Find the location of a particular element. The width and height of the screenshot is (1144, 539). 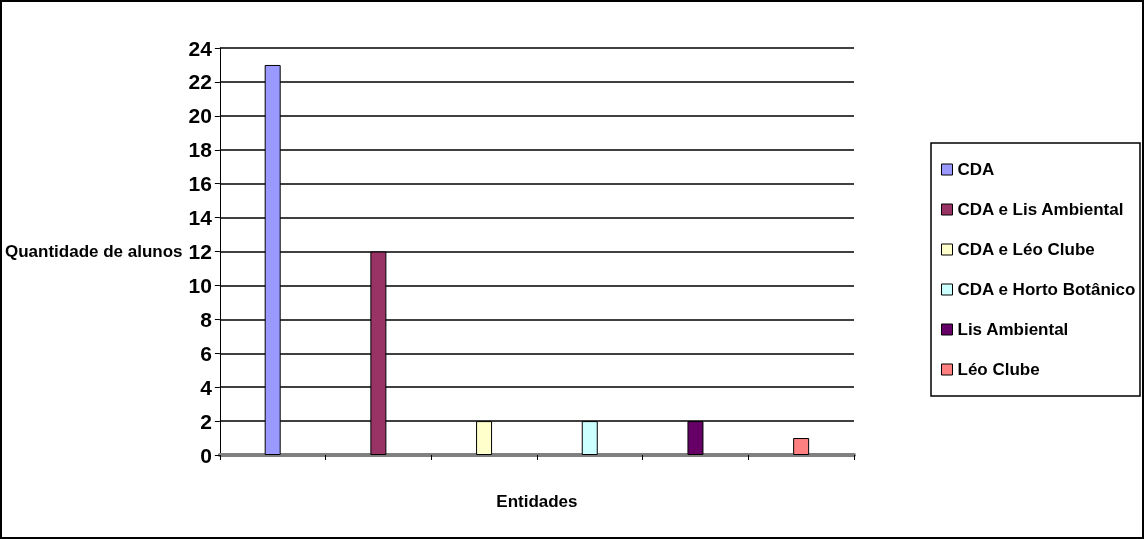

y-tick-label: 22 is located at coordinates (200, 82).